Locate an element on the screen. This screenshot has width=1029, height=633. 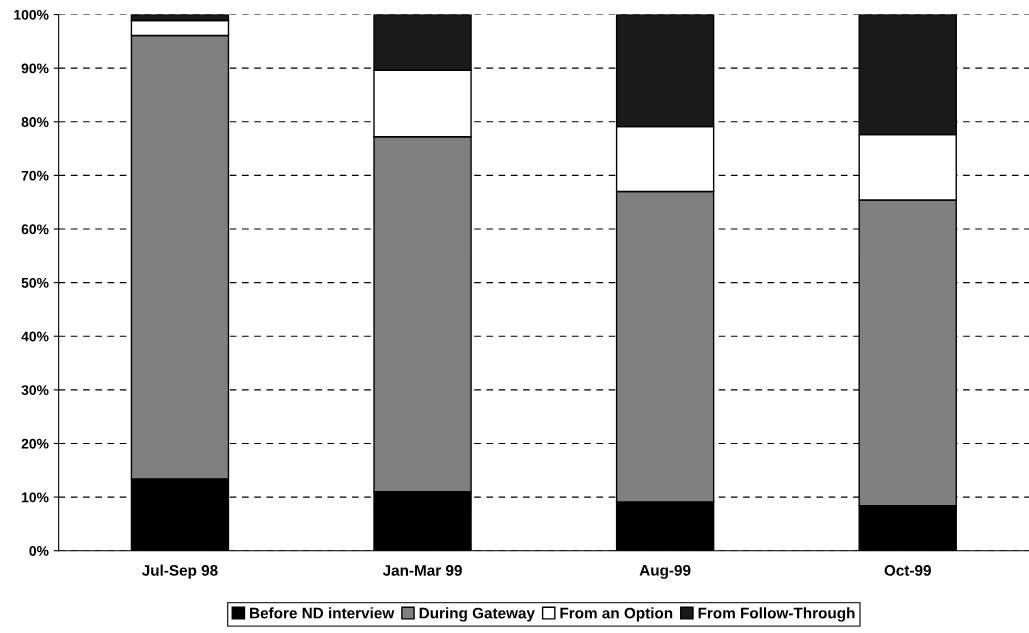
x-tick-label: Jan-Mar 99 is located at coordinates (422, 570).